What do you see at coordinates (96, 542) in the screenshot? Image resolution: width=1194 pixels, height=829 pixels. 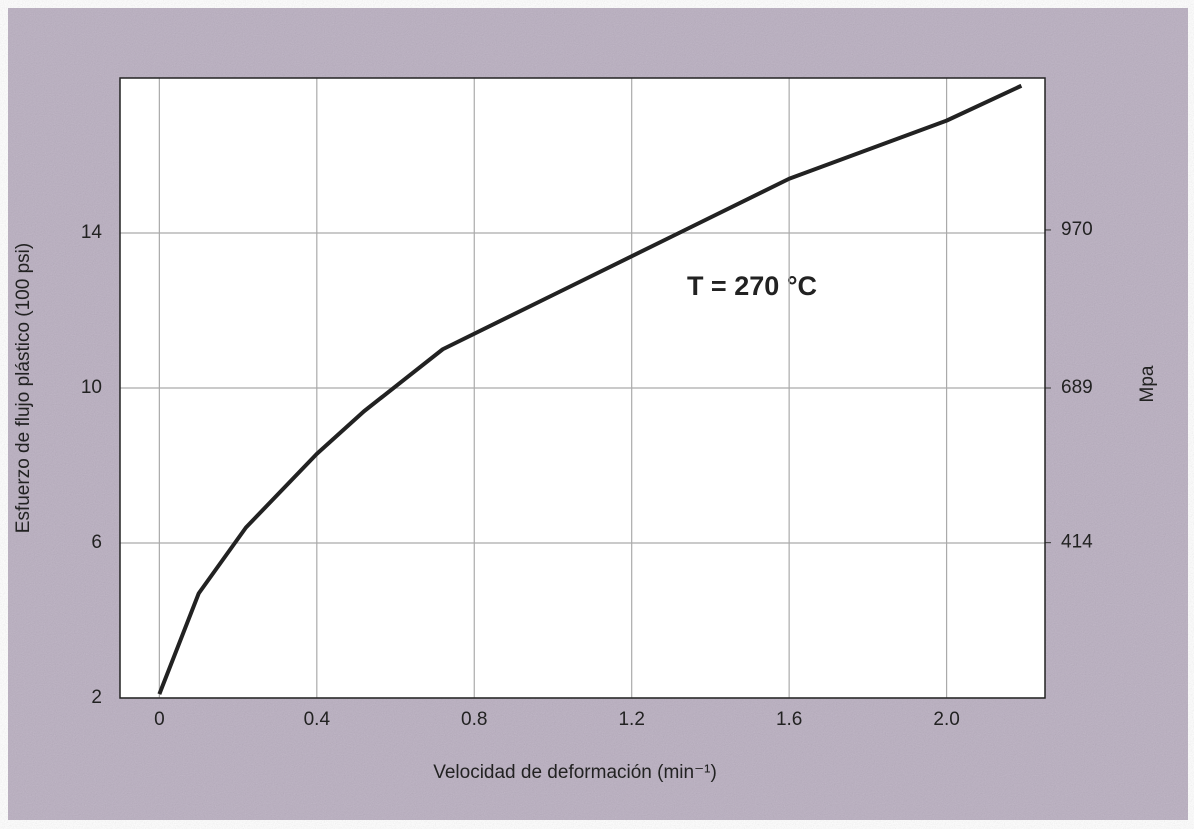 I see `y-tick-label: 6` at bounding box center [96, 542].